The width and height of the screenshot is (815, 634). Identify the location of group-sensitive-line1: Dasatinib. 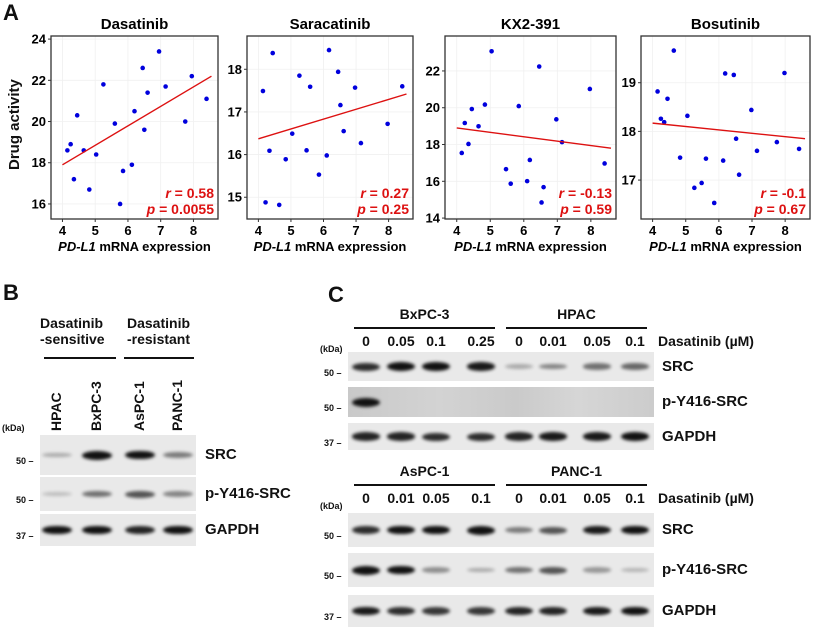
(72, 323).